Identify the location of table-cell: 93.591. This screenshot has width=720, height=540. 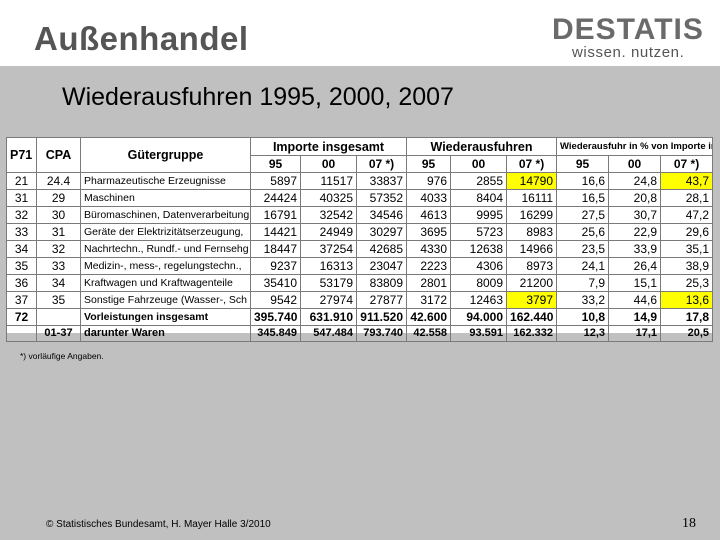
(479, 333).